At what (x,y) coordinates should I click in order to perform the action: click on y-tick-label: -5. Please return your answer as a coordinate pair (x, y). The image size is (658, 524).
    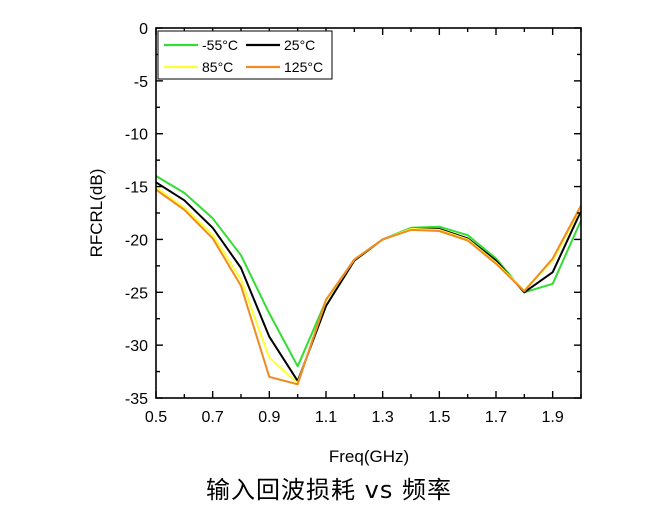
    Looking at the image, I should click on (141, 82).